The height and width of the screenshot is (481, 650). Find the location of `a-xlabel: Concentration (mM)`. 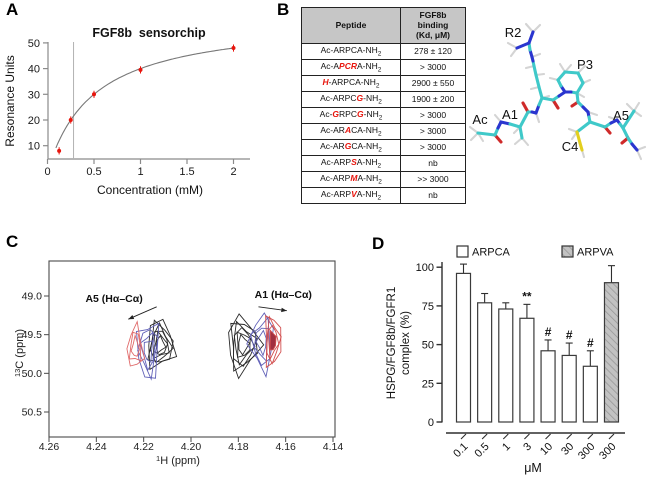

a-xlabel: Concentration (mM) is located at coordinates (150, 190).